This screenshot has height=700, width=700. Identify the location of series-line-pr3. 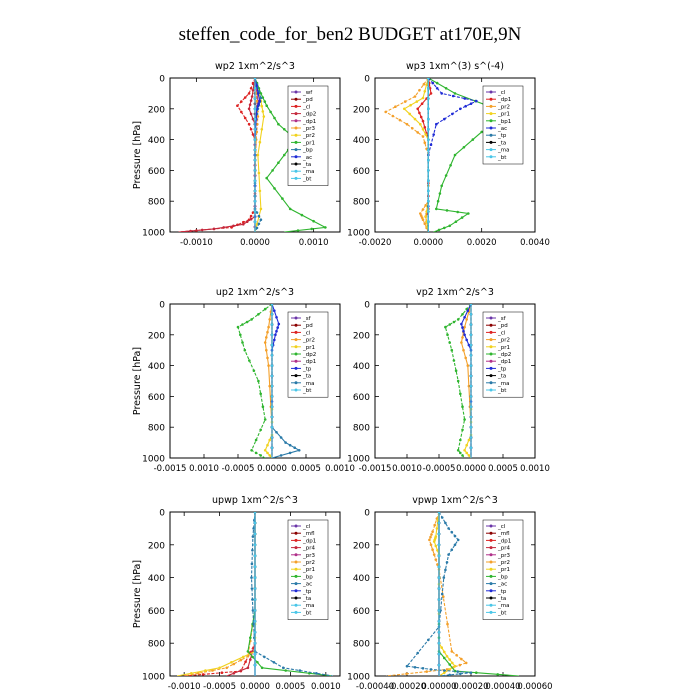
(256, 155).